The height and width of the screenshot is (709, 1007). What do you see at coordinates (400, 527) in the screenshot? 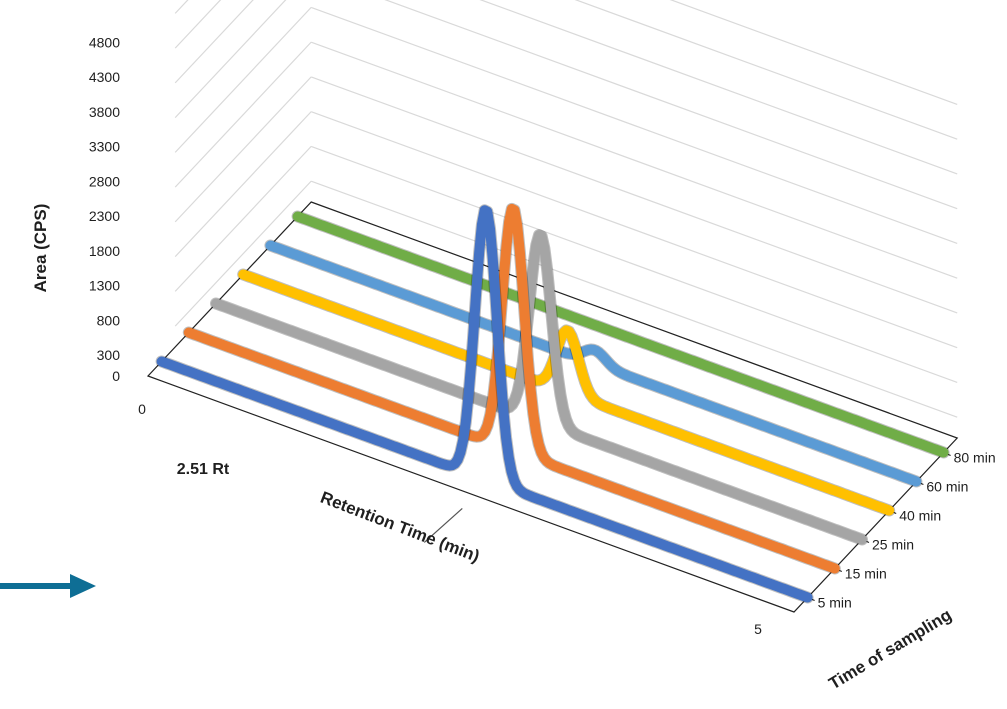
I see `x-axis-title: Retention Time (min)` at bounding box center [400, 527].